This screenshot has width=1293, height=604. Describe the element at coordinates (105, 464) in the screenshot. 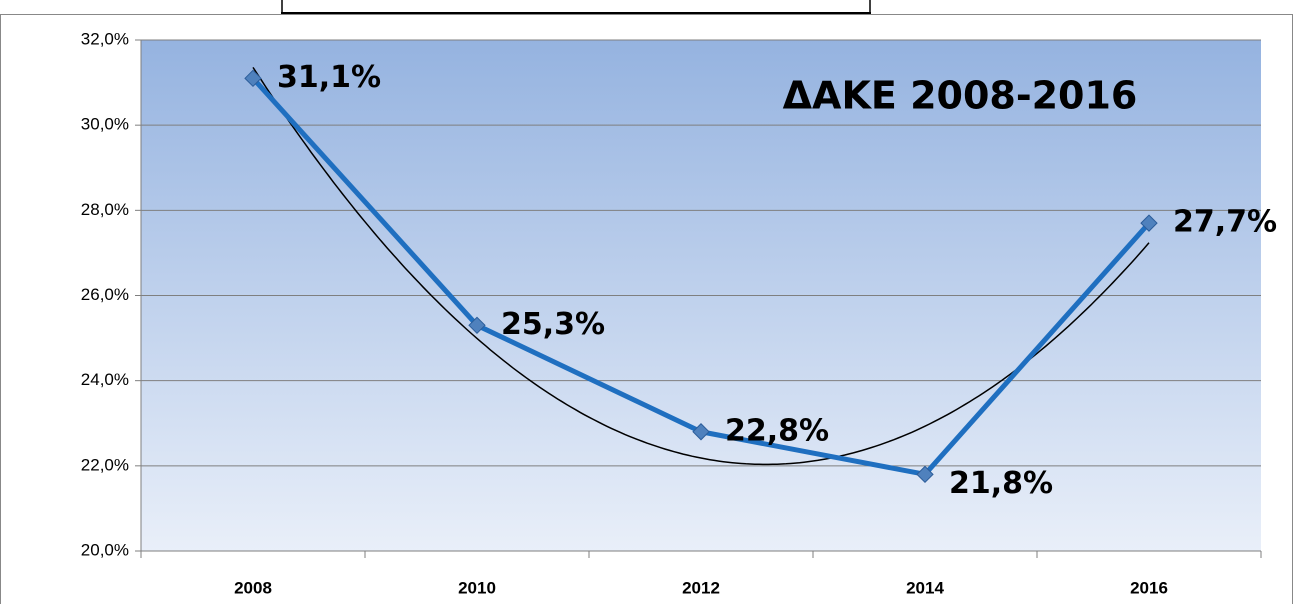

I see `y-tick-label: 22,0%` at that location.